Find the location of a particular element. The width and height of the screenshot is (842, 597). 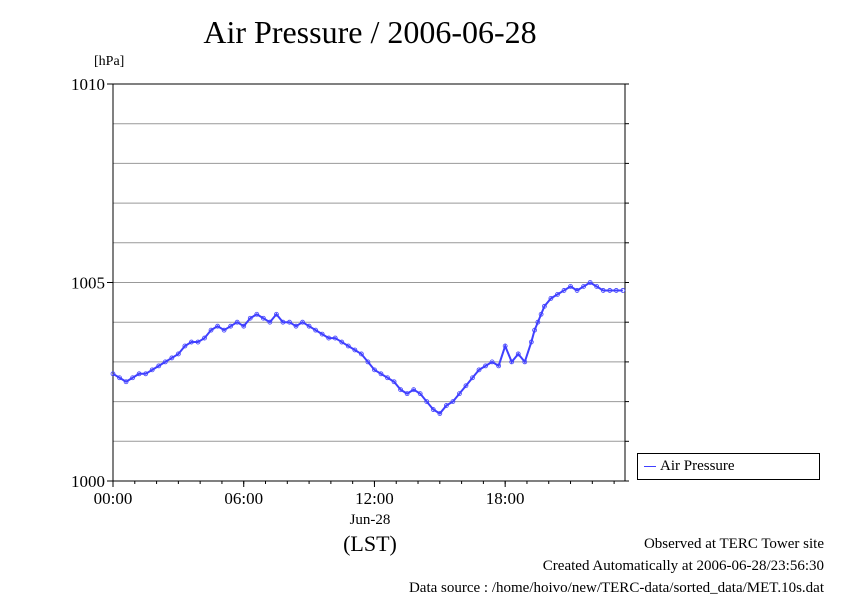

legend-label: Air Pressure is located at coordinates (697, 466).